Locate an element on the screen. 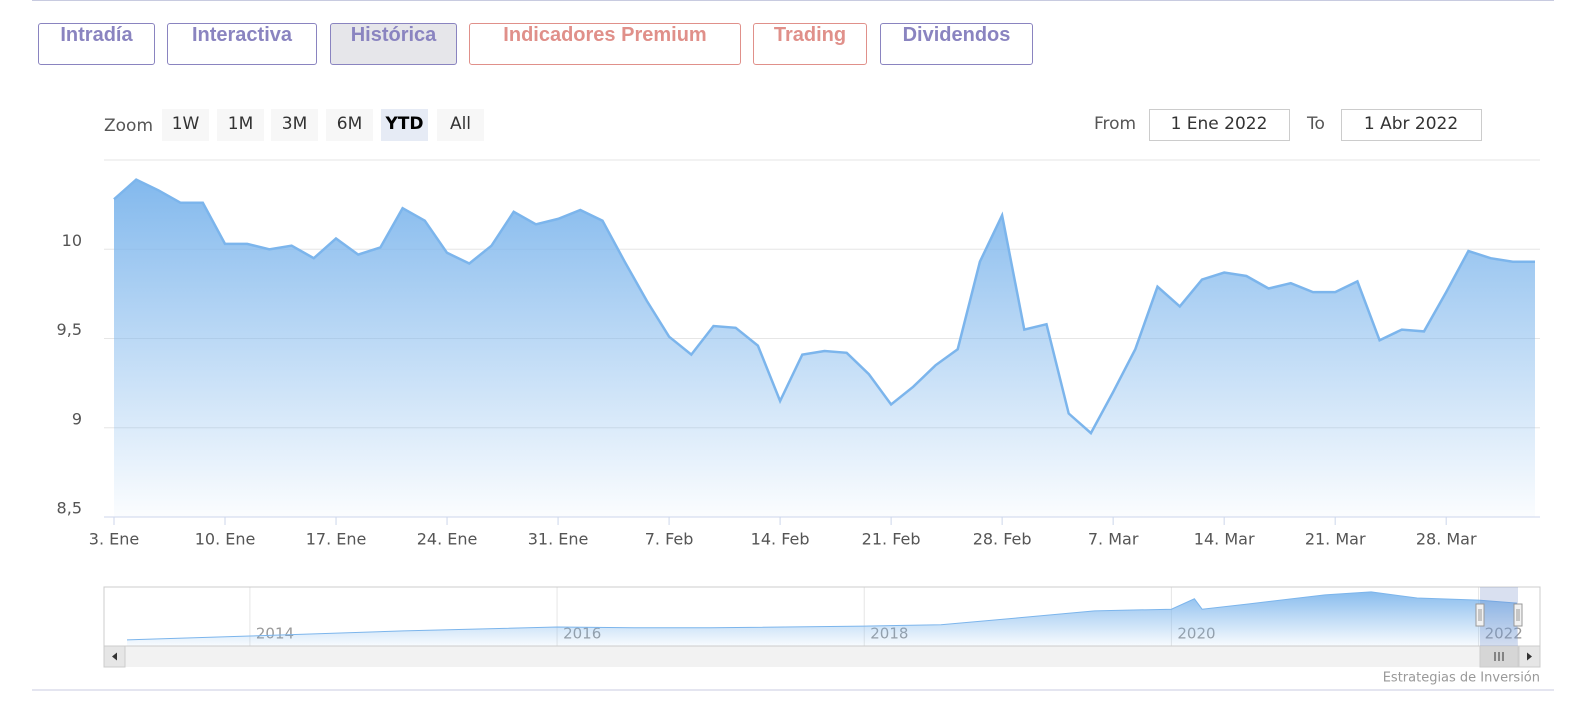 This screenshot has width=1581, height=718. x-tick-label: 21. Mar is located at coordinates (1335, 539).